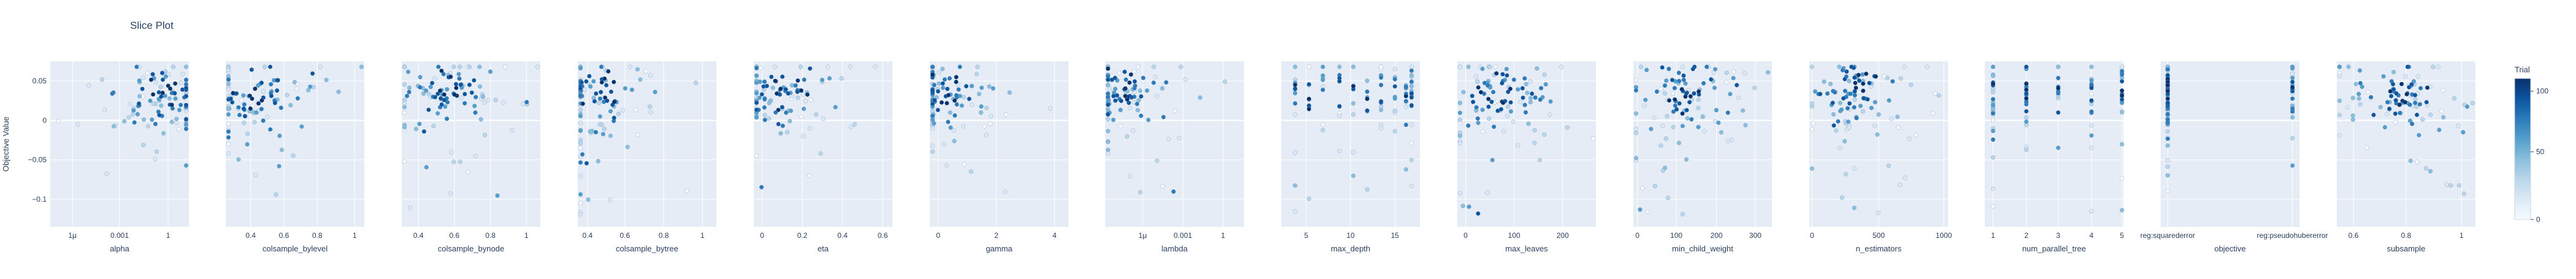 The height and width of the screenshot is (279, 2576). I want to click on subplot-eta-background, so click(823, 144).